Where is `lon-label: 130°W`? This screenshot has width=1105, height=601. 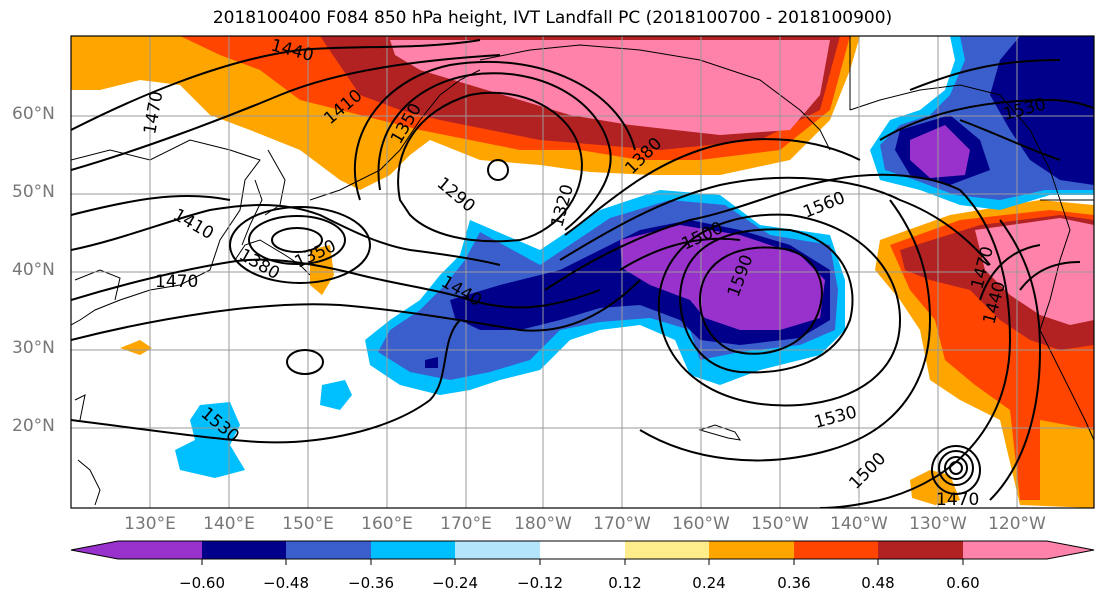
lon-label: 130°W is located at coordinates (938, 524).